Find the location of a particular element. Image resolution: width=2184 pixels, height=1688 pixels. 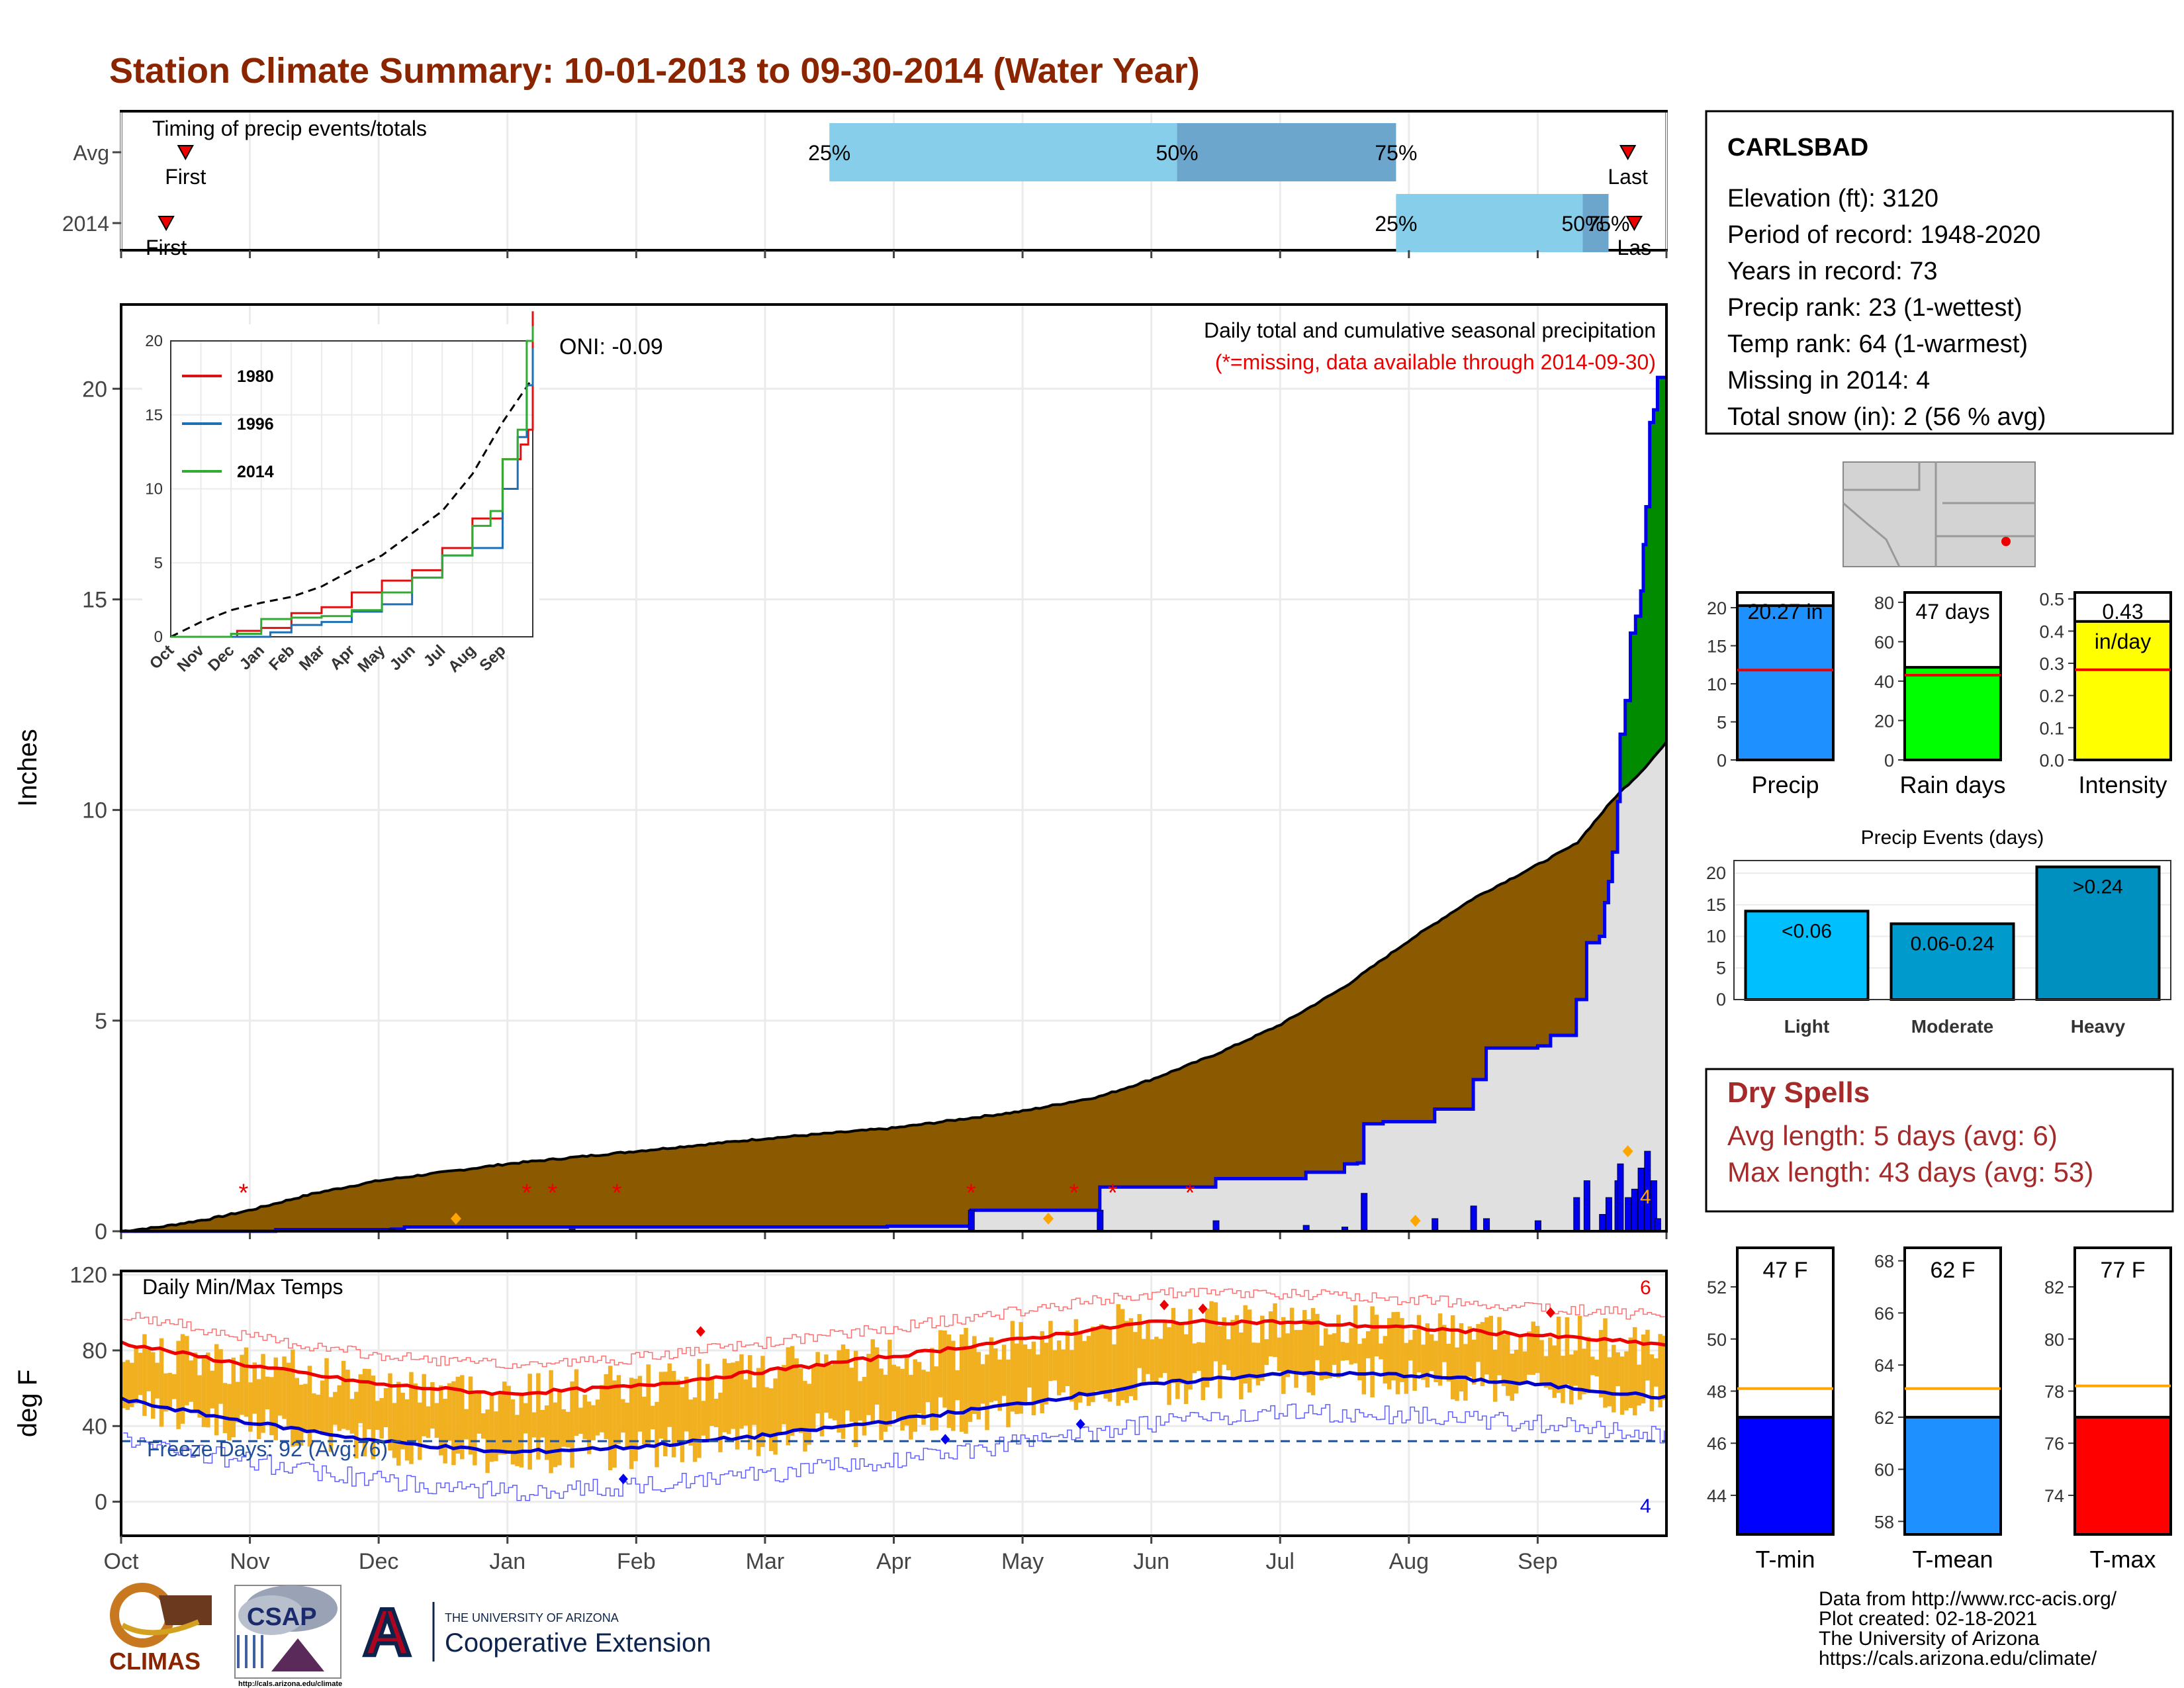

record-low-marker is located at coordinates (623, 1479).